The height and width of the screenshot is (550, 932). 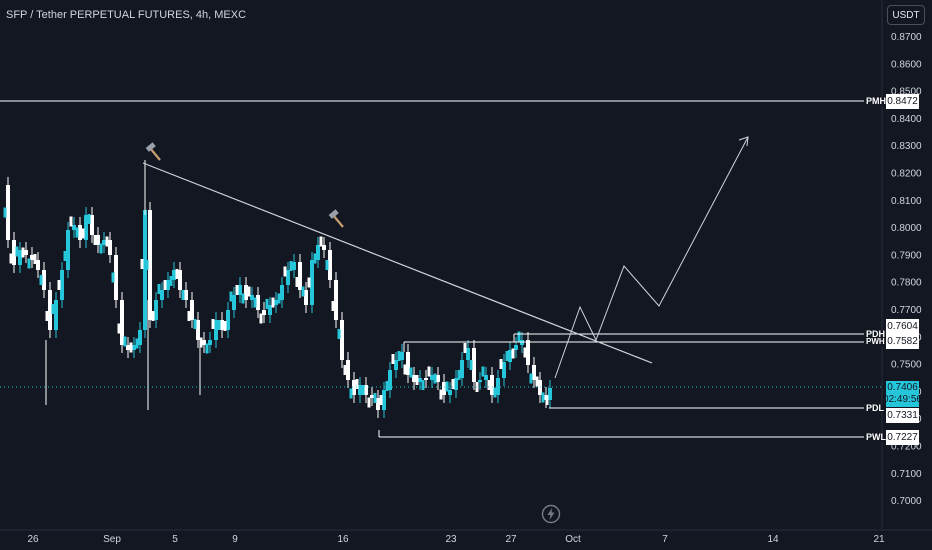 I want to click on price-tick-label: 0.7000, so click(x=906, y=501).